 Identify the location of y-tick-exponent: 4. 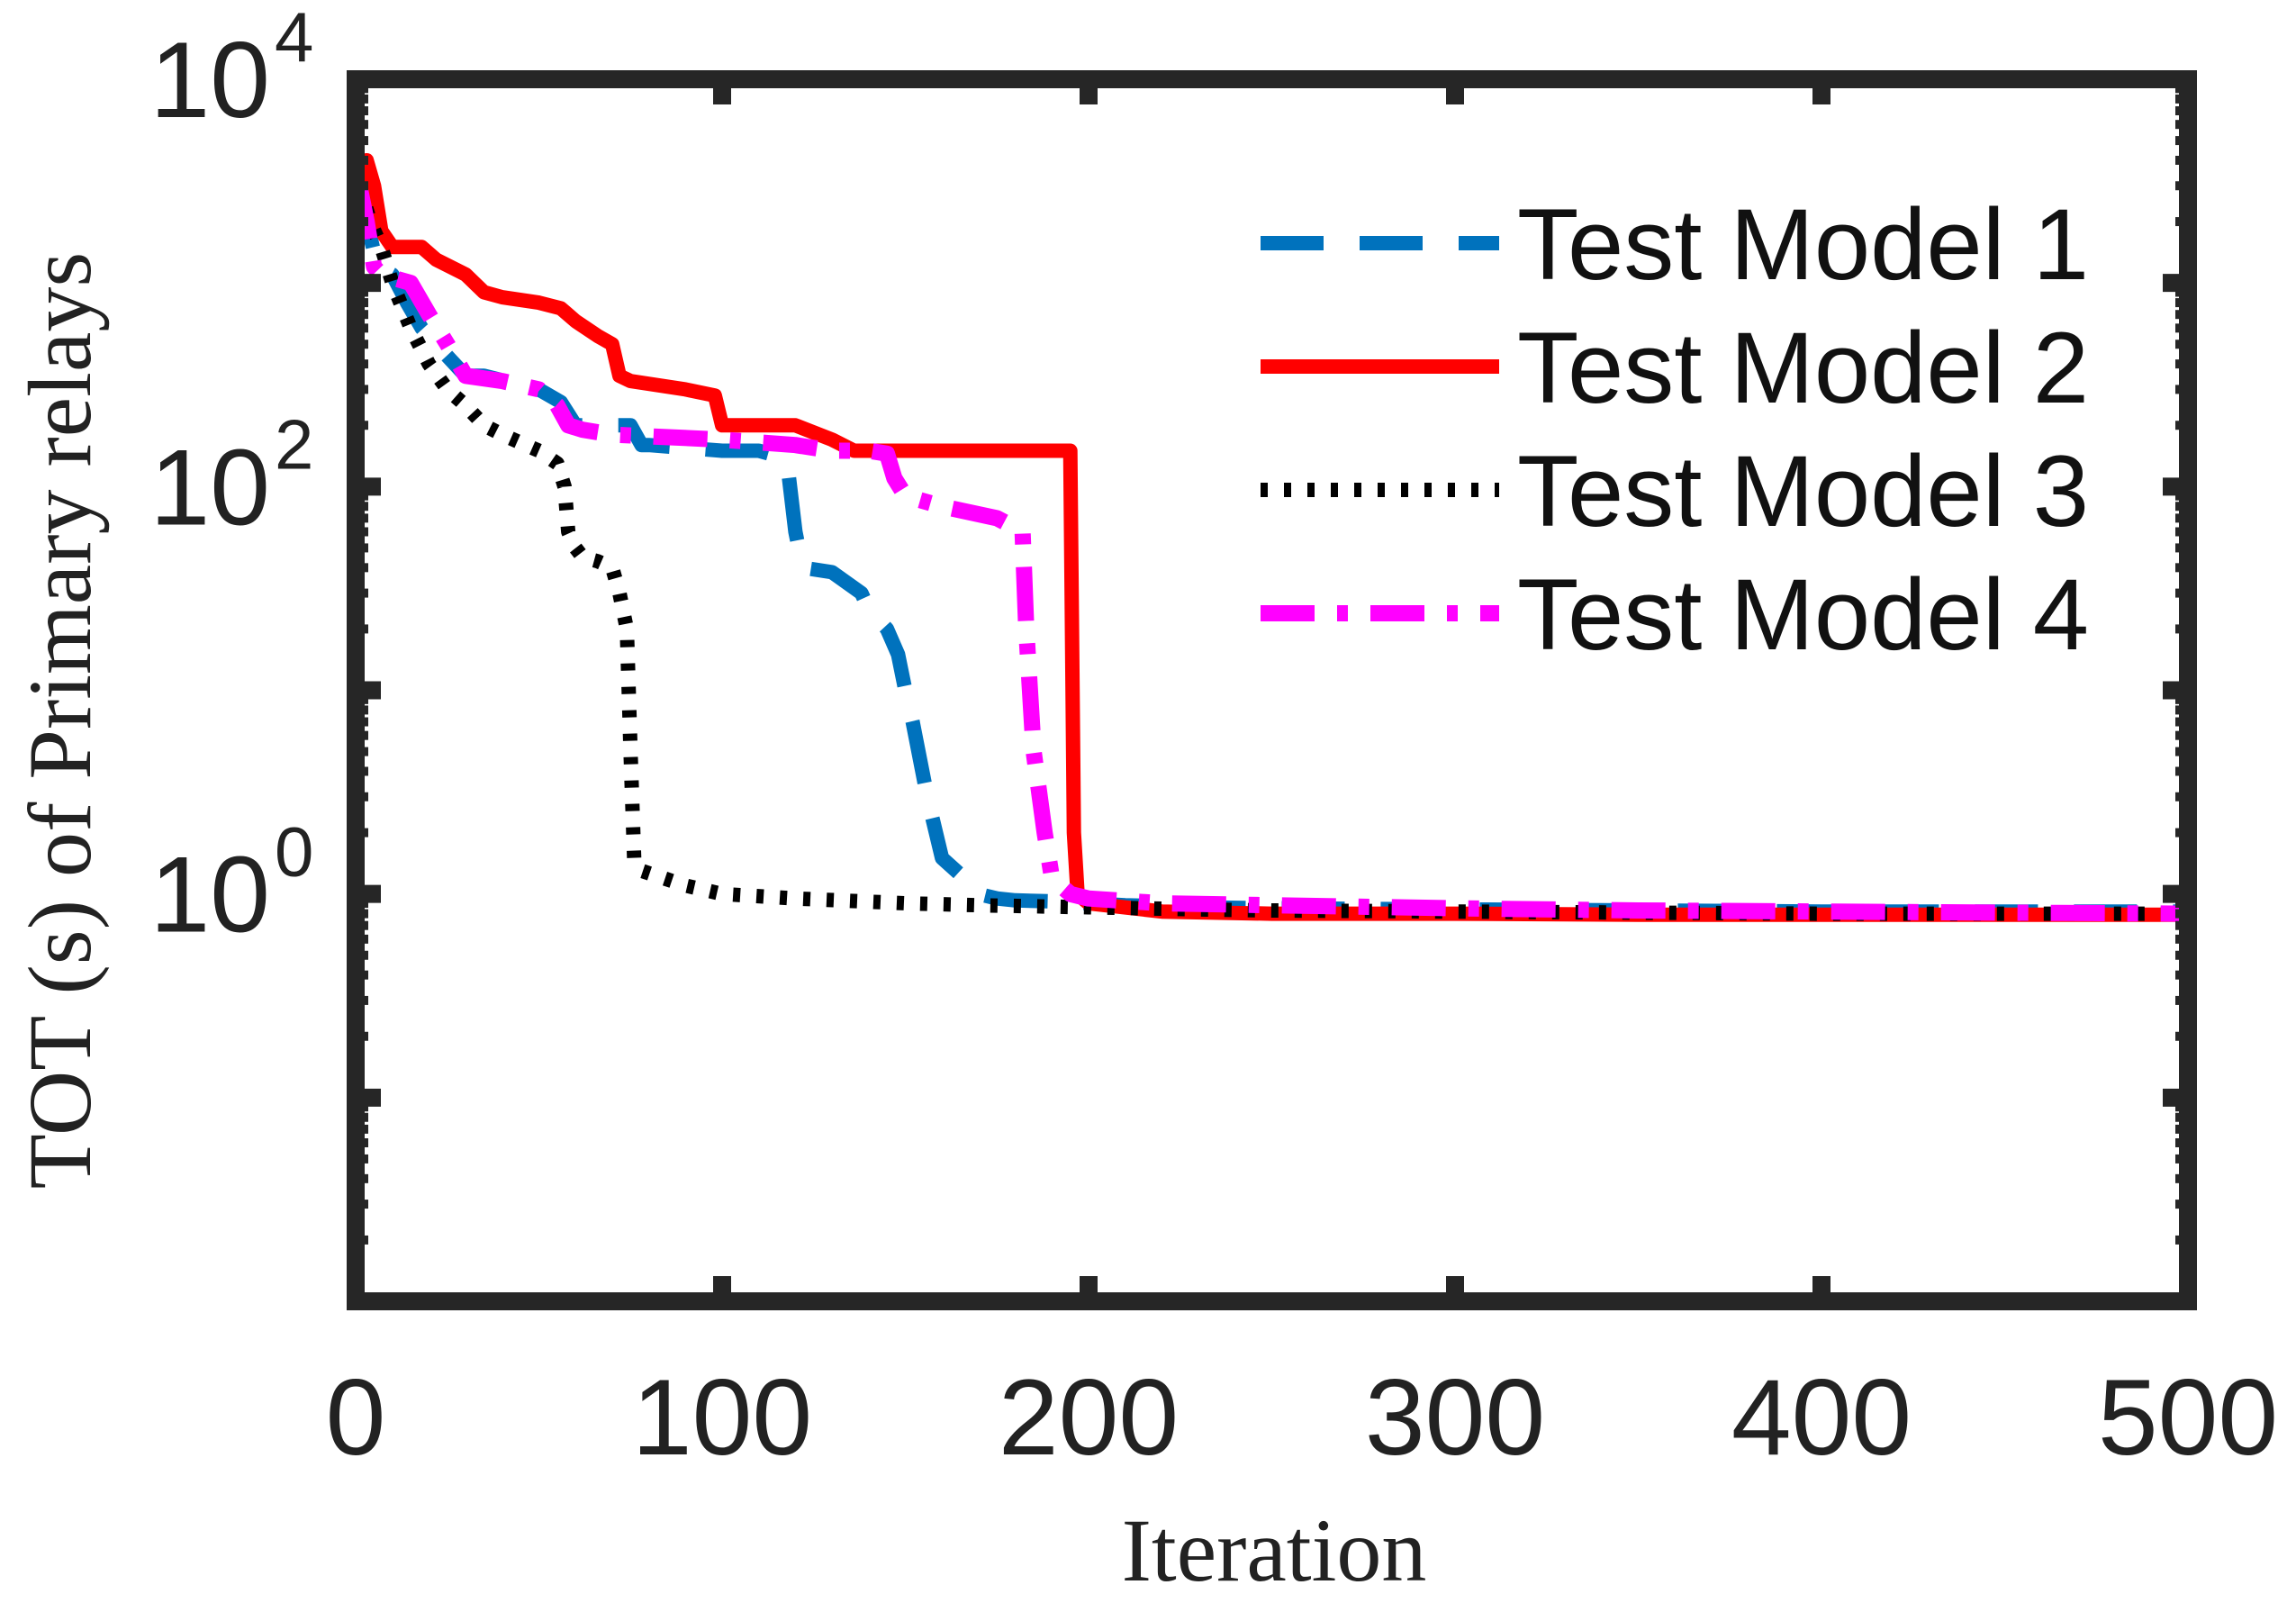
(294, 38).